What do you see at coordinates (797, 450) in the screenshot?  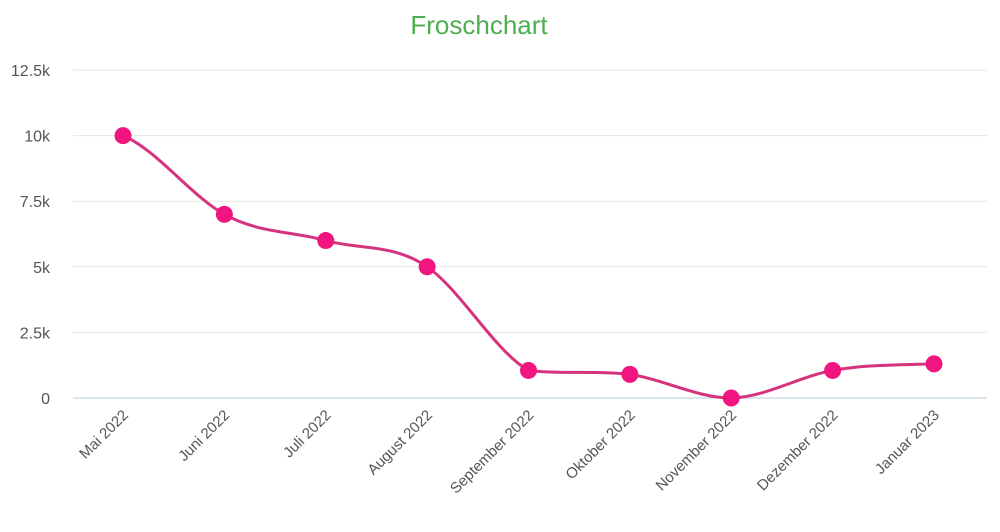 I see `x-tick-label: Dezember 2022` at bounding box center [797, 450].